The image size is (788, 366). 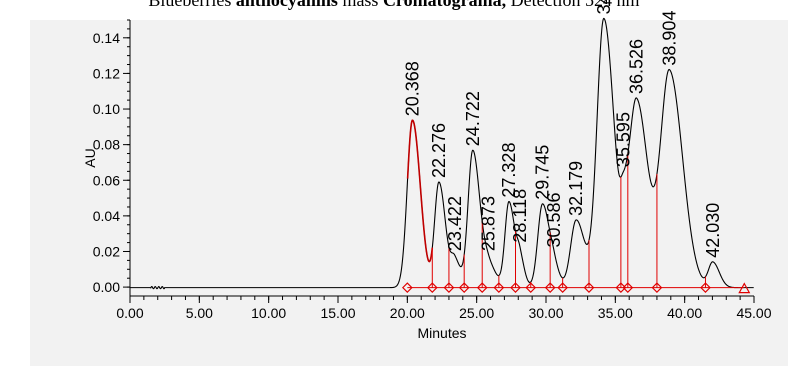 What do you see at coordinates (90, 157) in the screenshot?
I see `y-axis-label: AU` at bounding box center [90, 157].